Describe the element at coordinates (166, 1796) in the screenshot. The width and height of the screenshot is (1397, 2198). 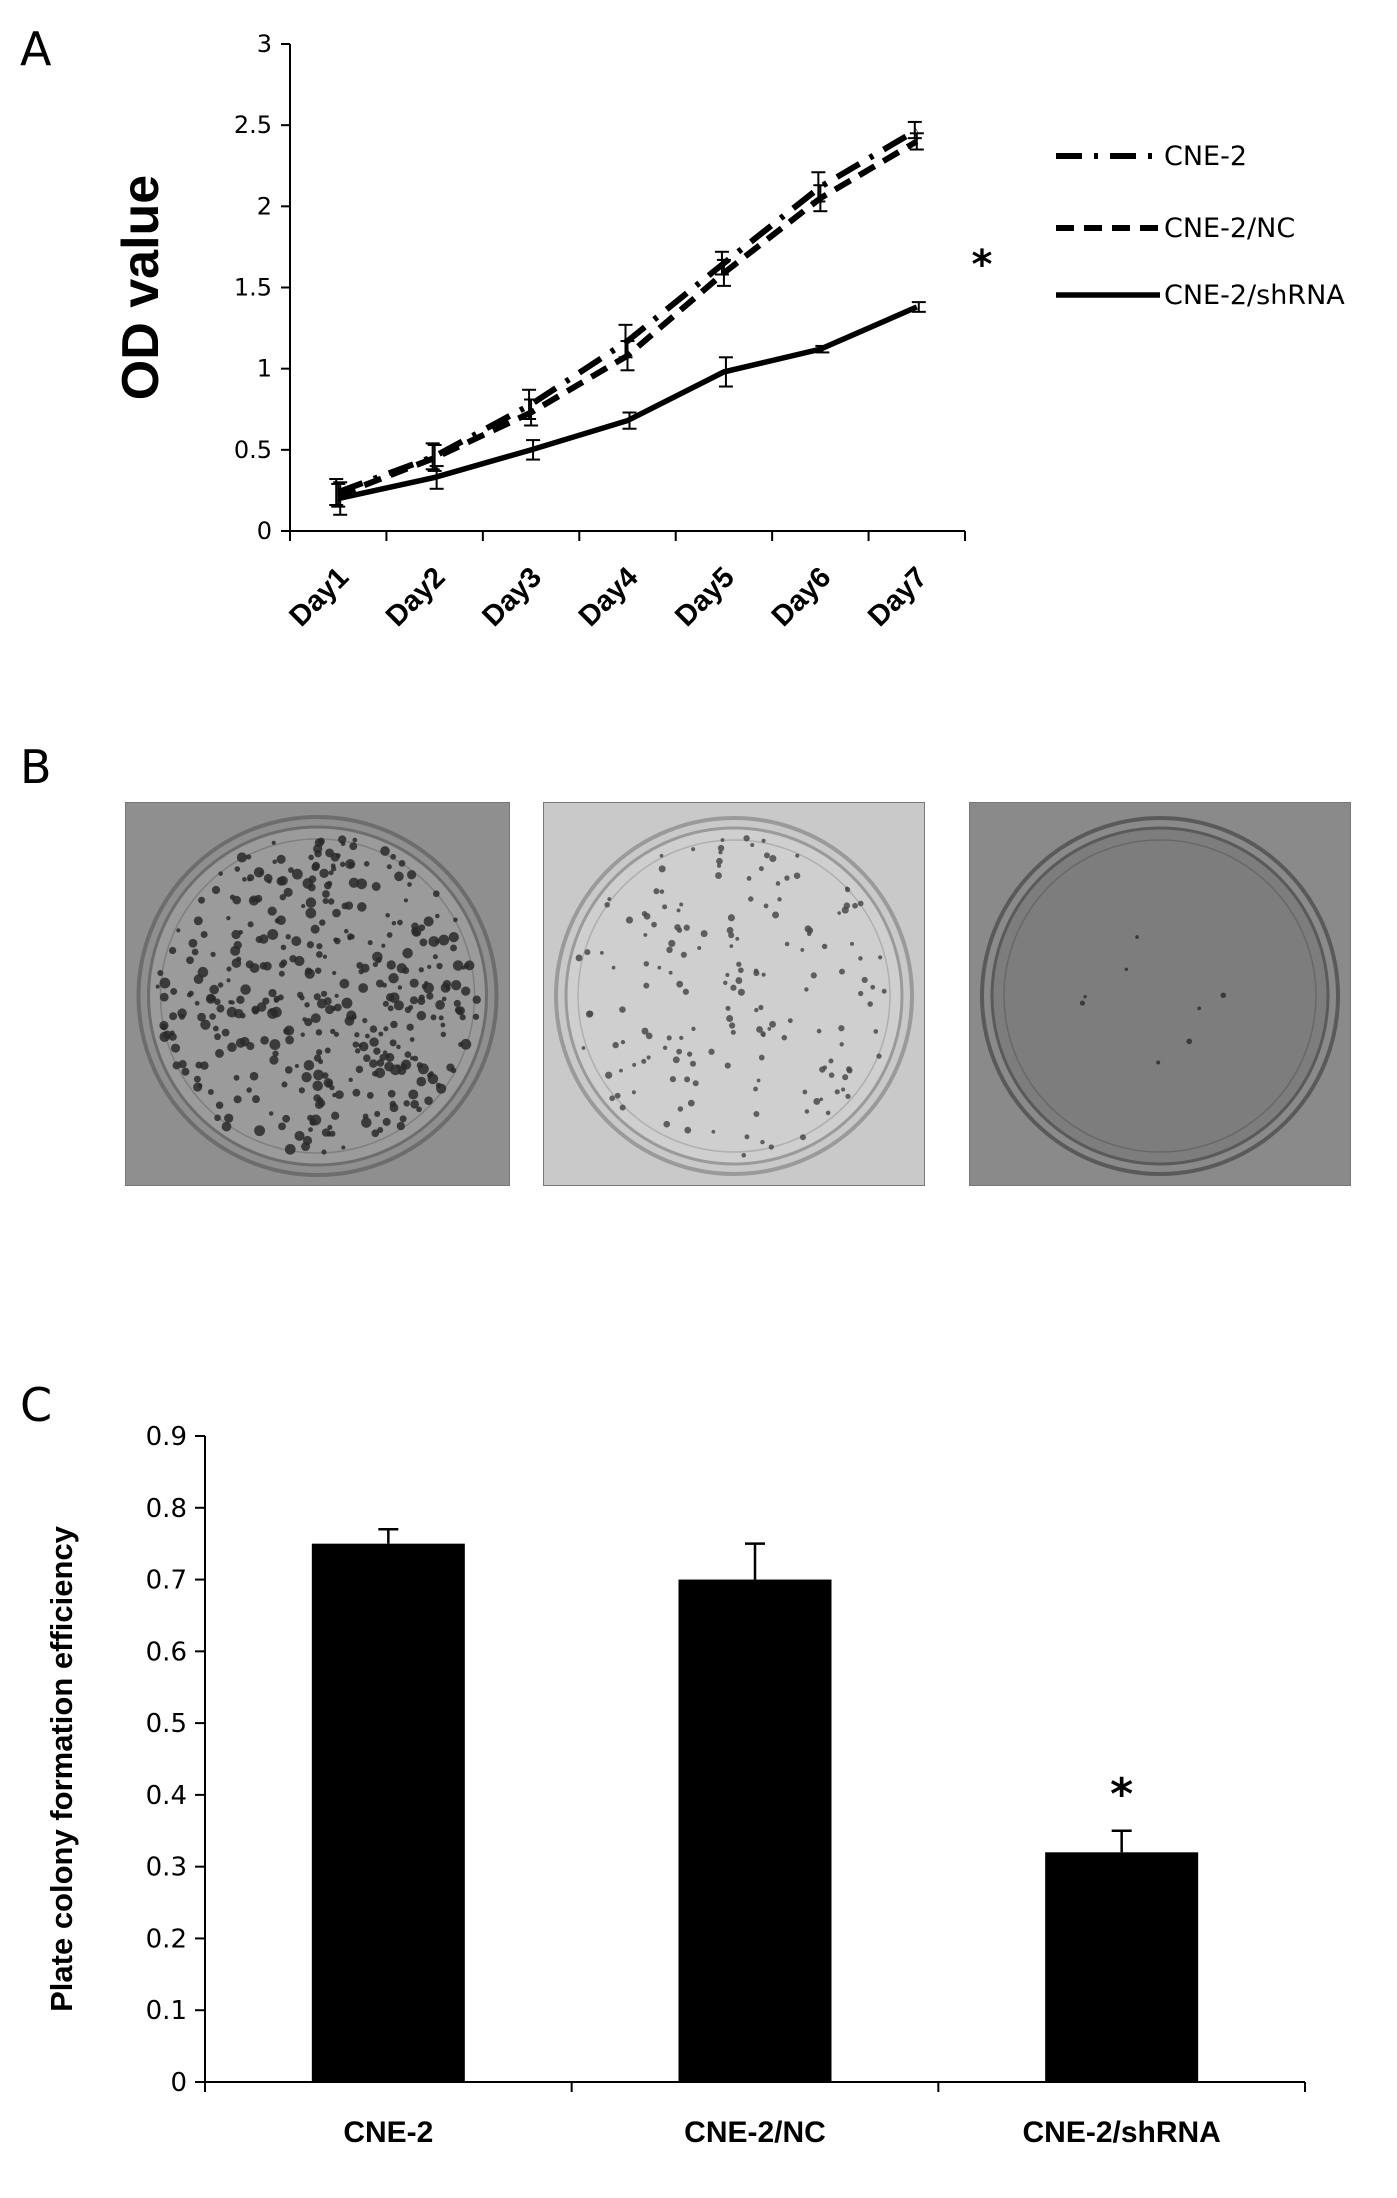
I see `y-tick-label: 0.4` at that location.